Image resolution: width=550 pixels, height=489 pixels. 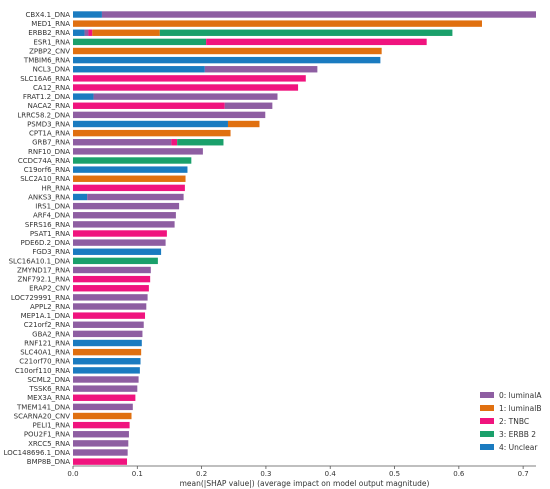 What do you see at coordinates (518, 447) in the screenshot?
I see `legend-label: 4: Unclear` at bounding box center [518, 447].